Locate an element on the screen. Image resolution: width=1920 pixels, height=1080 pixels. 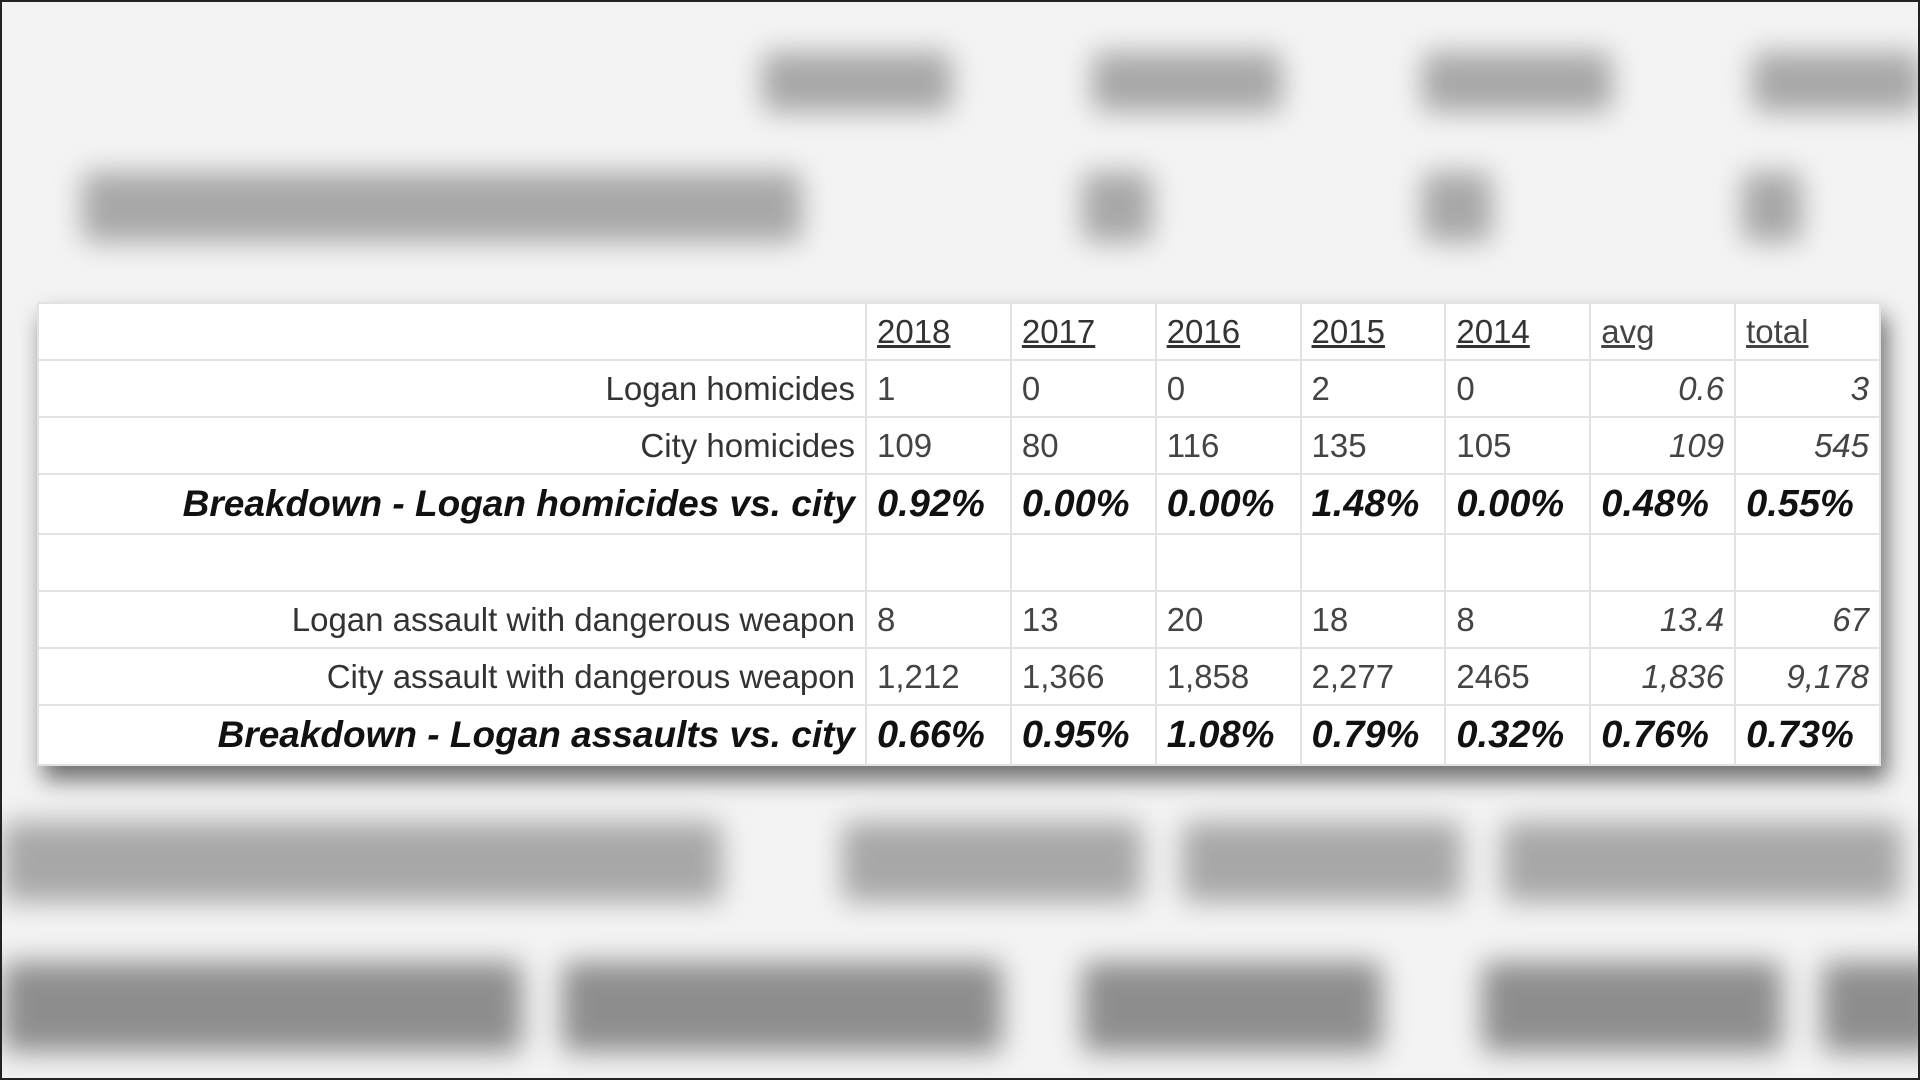
cell: 545 is located at coordinates (1807, 445).